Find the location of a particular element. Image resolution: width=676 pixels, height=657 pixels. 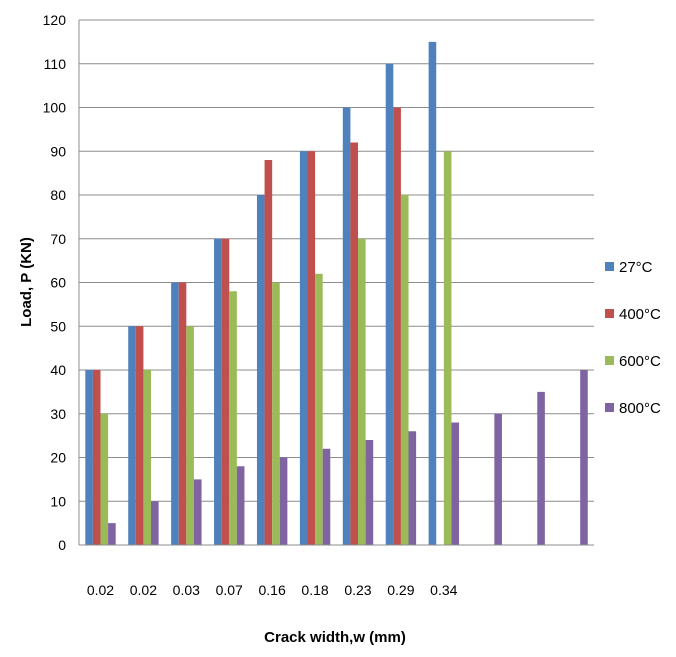

y-axis-title: Load, P (KN) is located at coordinates (26, 282).